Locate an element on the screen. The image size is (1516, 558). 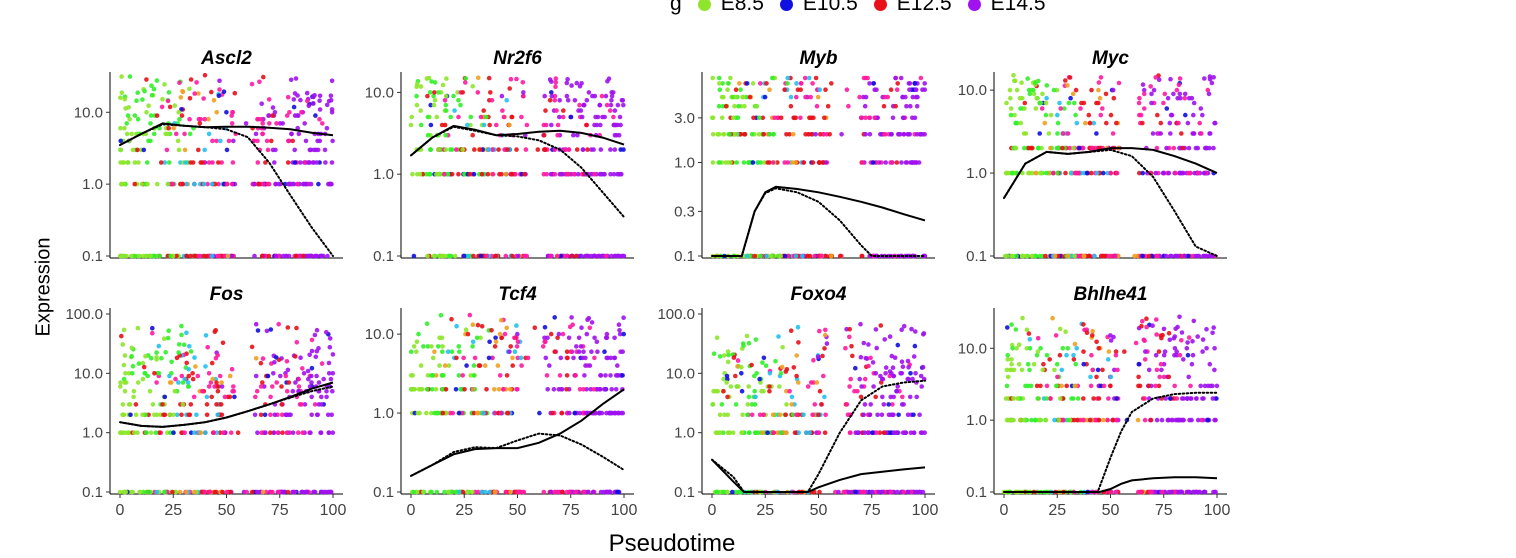
panel-title: Foxo4 is located at coordinates (819, 294).